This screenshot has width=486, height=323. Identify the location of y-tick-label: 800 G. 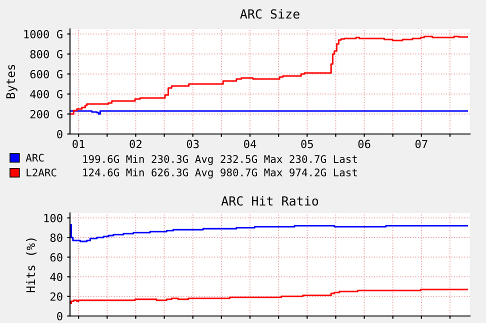
(46, 54).